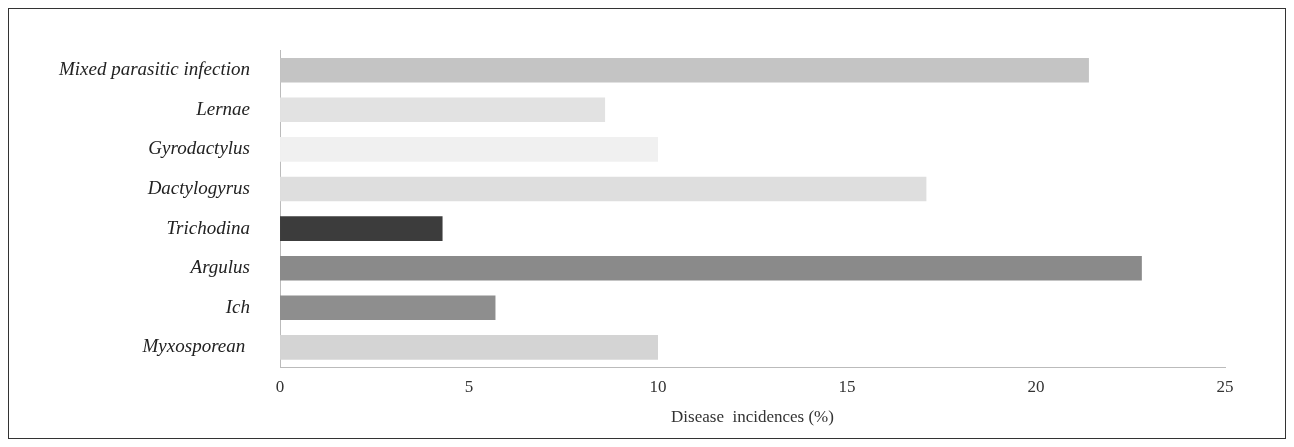 This screenshot has width=1294, height=447. Describe the element at coordinates (196, 346) in the screenshot. I see `y-tick-label: Myxosporean` at that location.